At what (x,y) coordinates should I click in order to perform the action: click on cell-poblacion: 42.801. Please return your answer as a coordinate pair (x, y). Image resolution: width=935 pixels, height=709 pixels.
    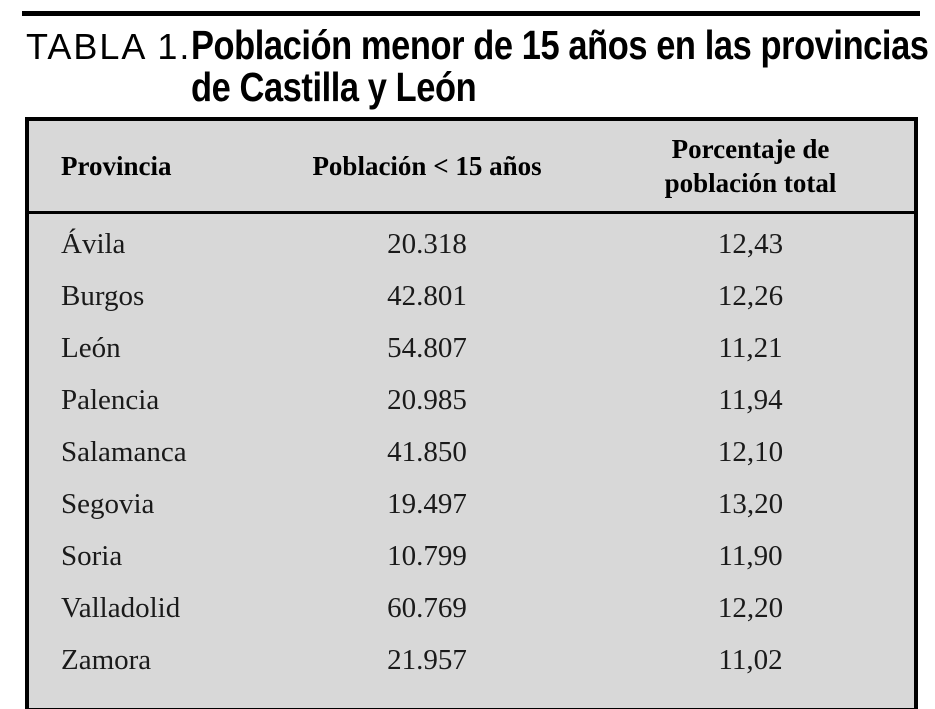
    Looking at the image, I should click on (427, 295).